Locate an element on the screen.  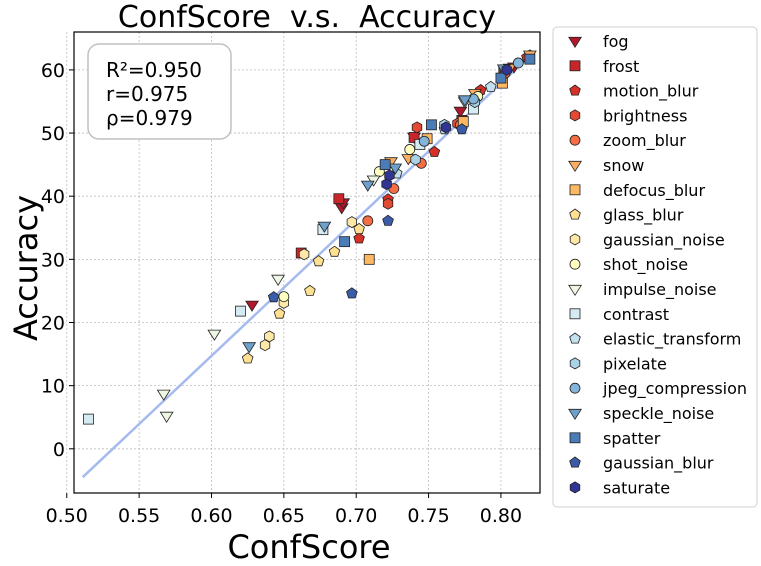
legend-label: glass_blur is located at coordinates (643, 216).